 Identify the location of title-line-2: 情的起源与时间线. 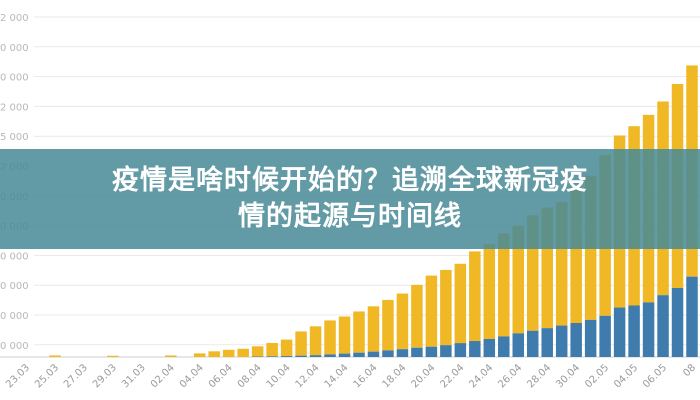
(350, 216).